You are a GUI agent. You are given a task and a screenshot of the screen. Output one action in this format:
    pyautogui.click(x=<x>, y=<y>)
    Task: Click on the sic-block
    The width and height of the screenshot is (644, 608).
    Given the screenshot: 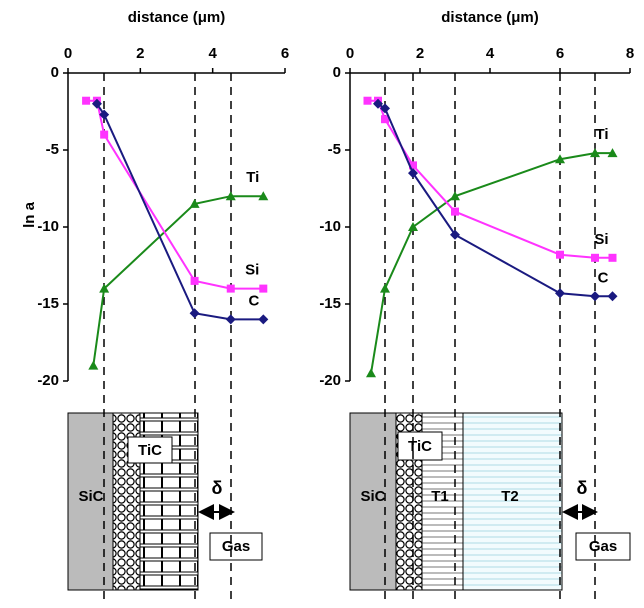 What is the action you would take?
    pyautogui.click(x=90, y=501)
    